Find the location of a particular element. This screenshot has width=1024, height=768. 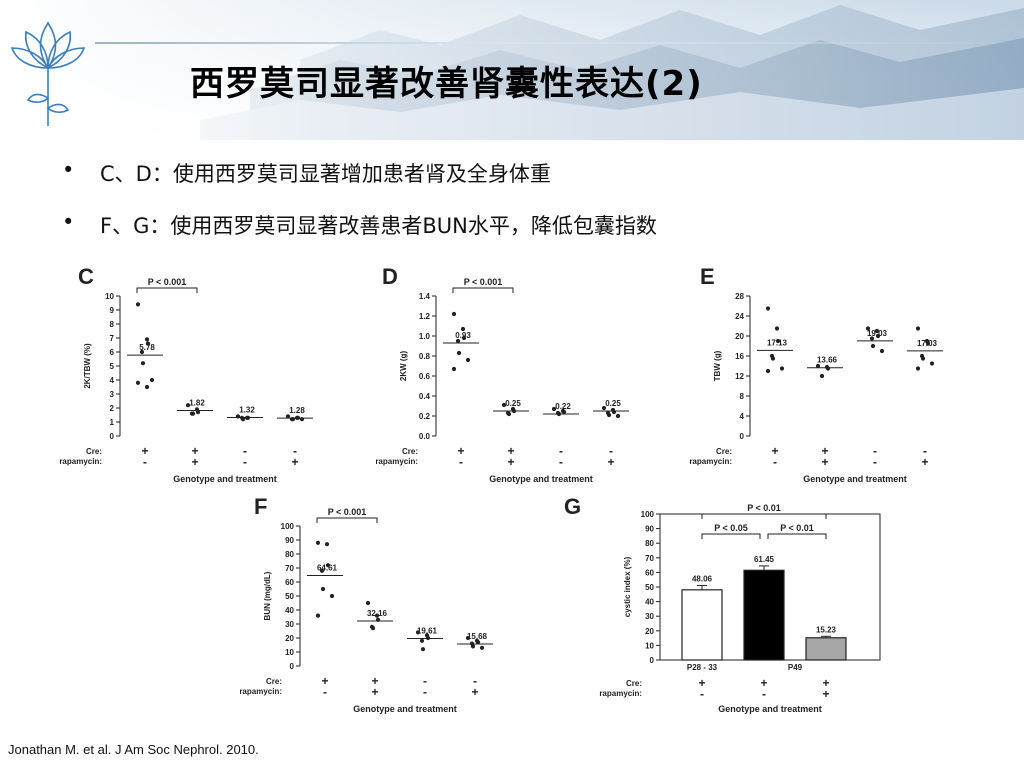

y-tick-label: 60 is located at coordinates (289, 582).